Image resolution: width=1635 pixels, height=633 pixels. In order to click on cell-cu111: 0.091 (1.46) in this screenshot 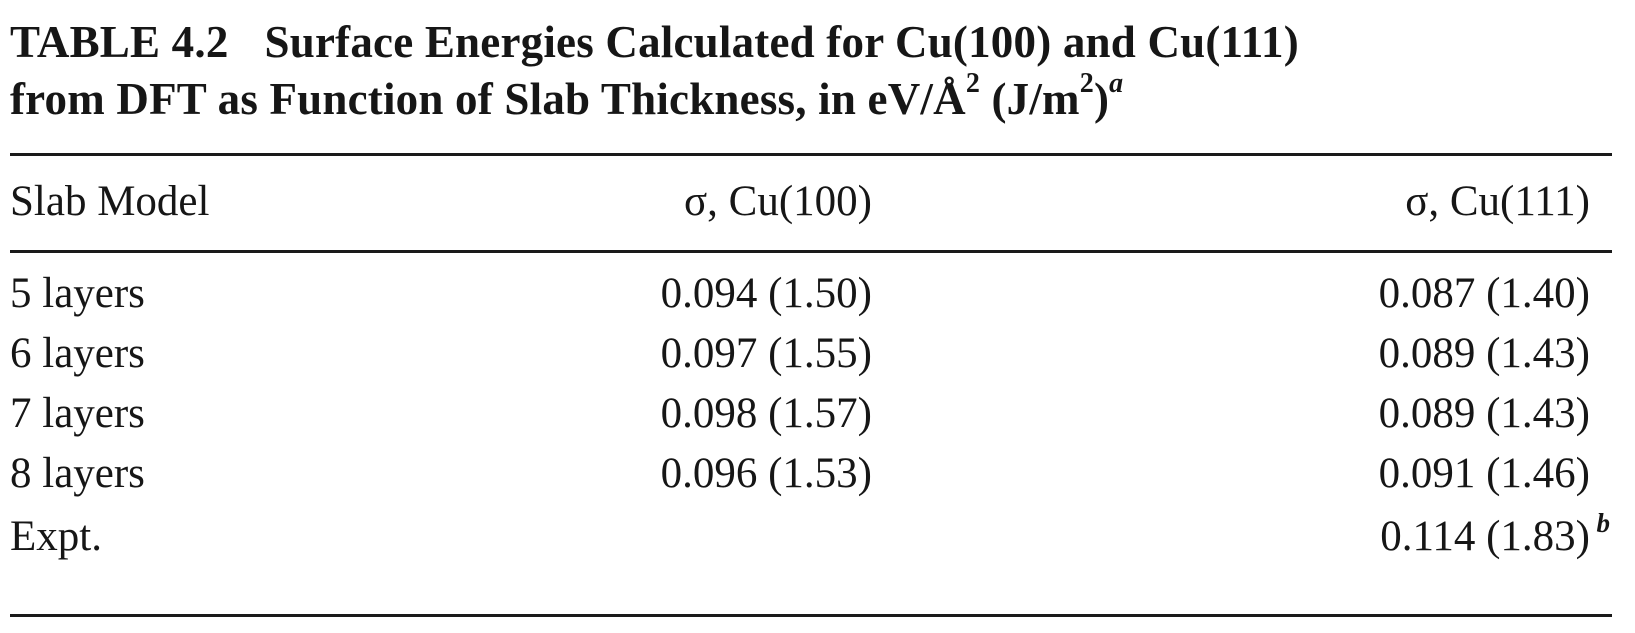, I will do `click(1484, 474)`.